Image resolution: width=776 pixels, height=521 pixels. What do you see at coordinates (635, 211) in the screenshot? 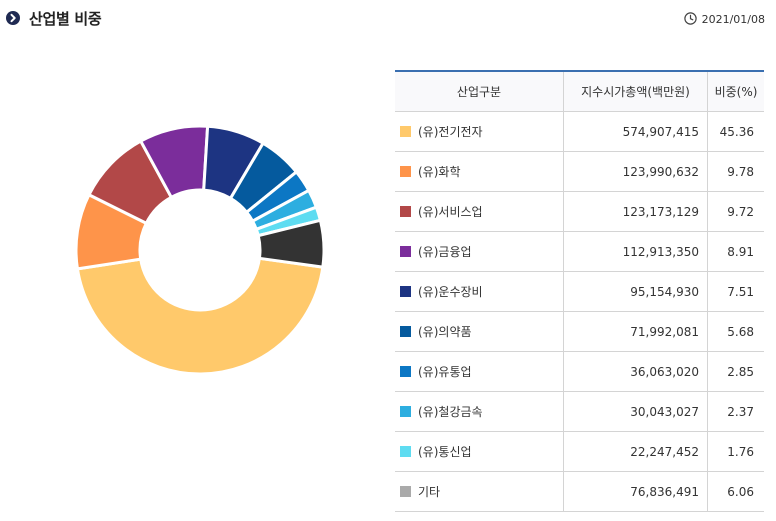
I see `market-cap-cell: 123,173,129` at bounding box center [635, 211].